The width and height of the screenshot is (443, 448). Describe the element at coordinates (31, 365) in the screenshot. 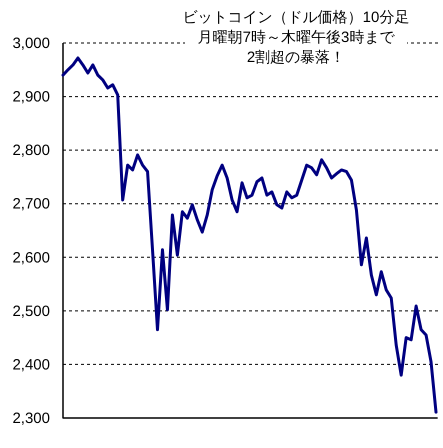

I see `y-tick-label: 2,400` at that location.